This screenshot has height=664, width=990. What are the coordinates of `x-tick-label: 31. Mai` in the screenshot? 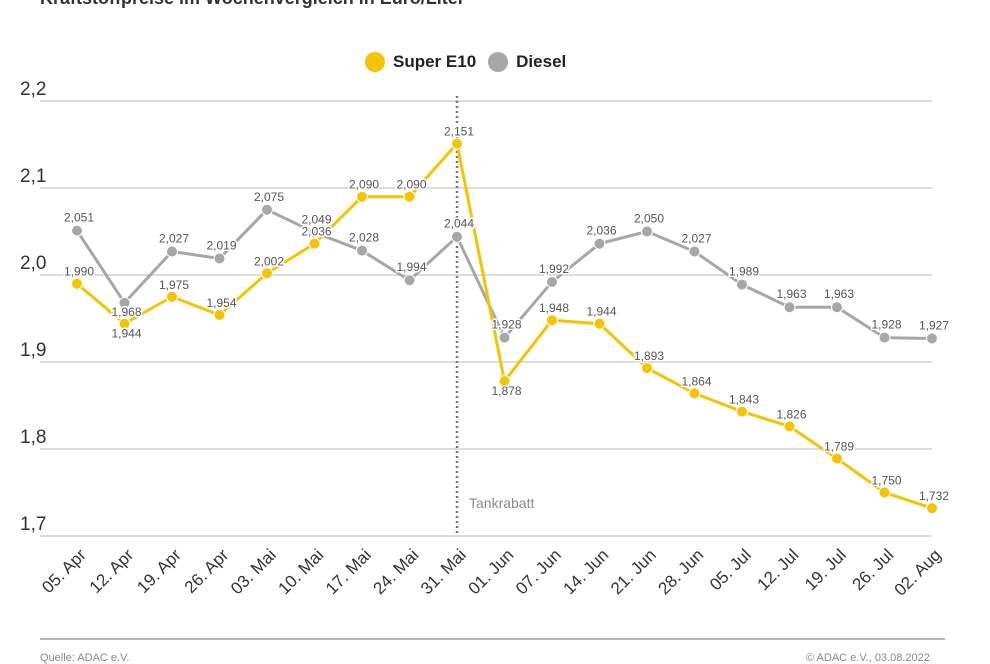 It's located at (443, 571).